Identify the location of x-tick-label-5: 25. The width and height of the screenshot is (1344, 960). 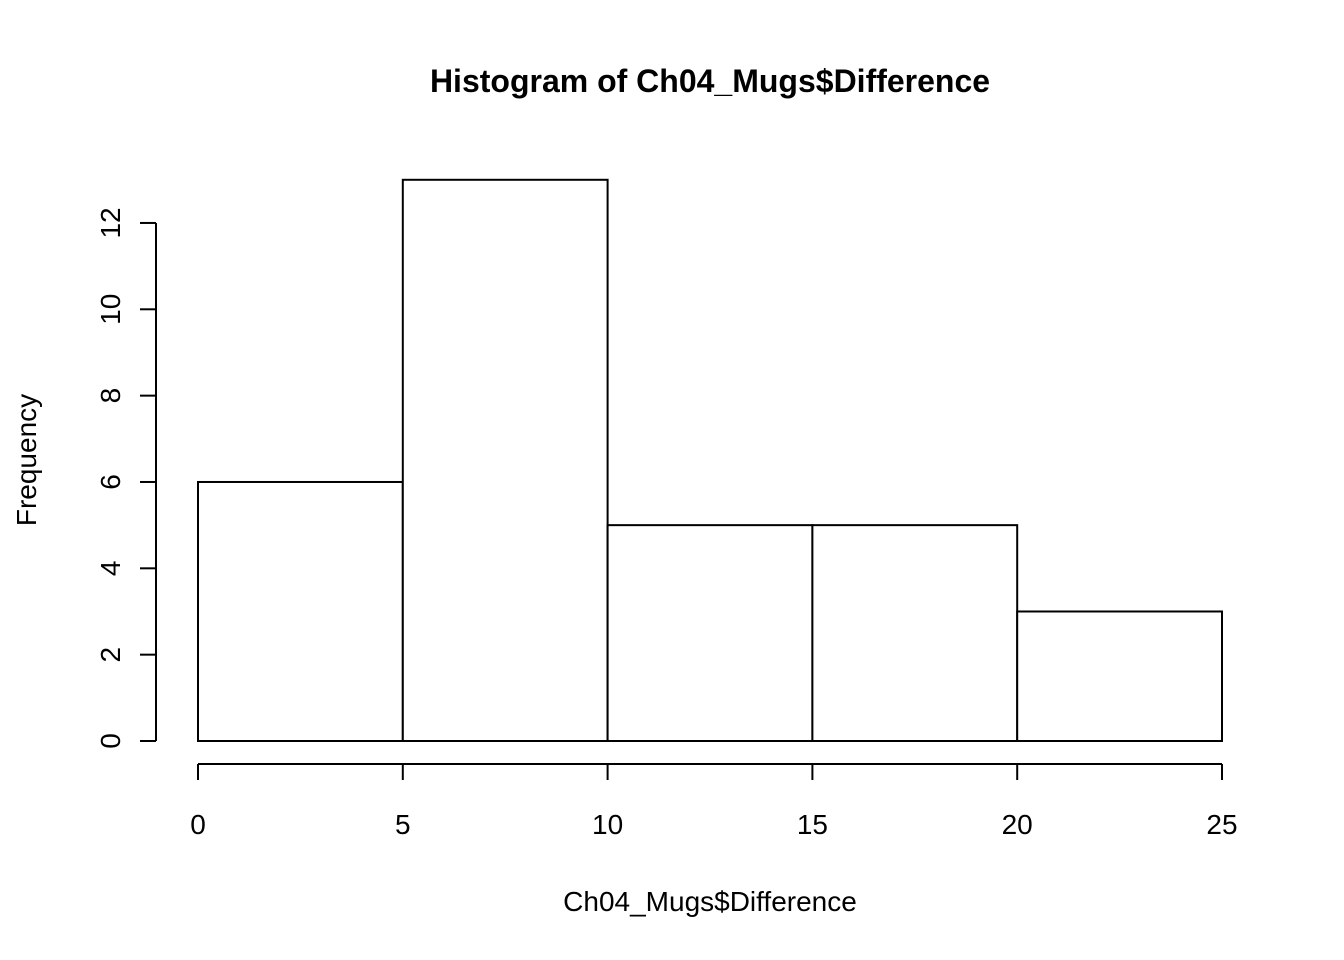
(1221, 824).